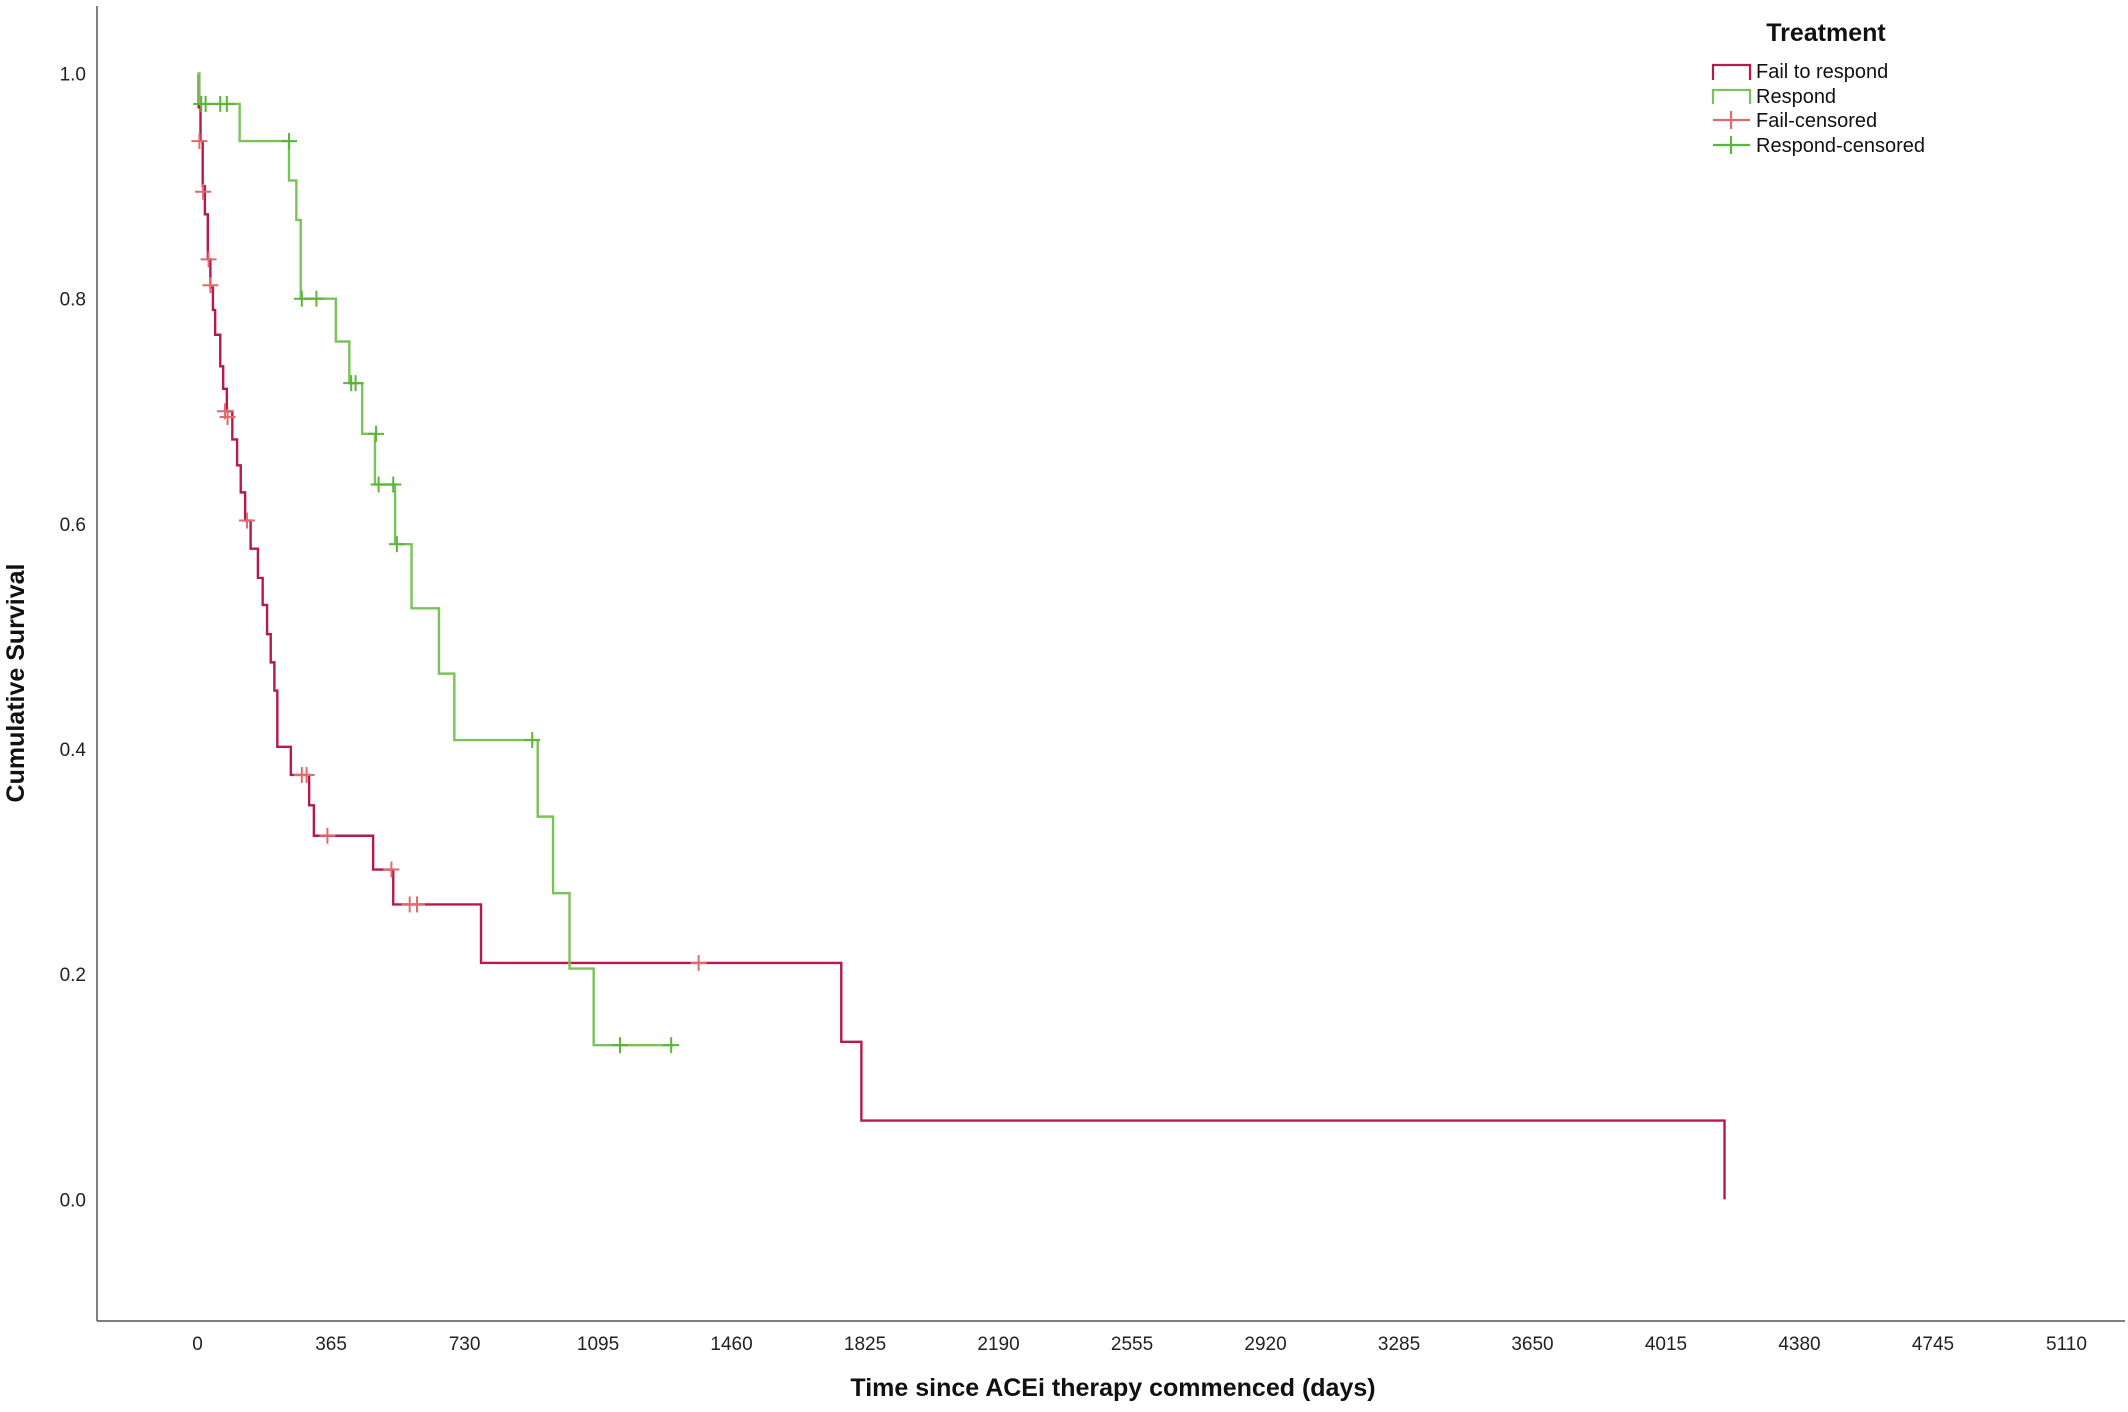 The image size is (2128, 1412). I want to click on x-tick-label: 1460, so click(731, 1344).